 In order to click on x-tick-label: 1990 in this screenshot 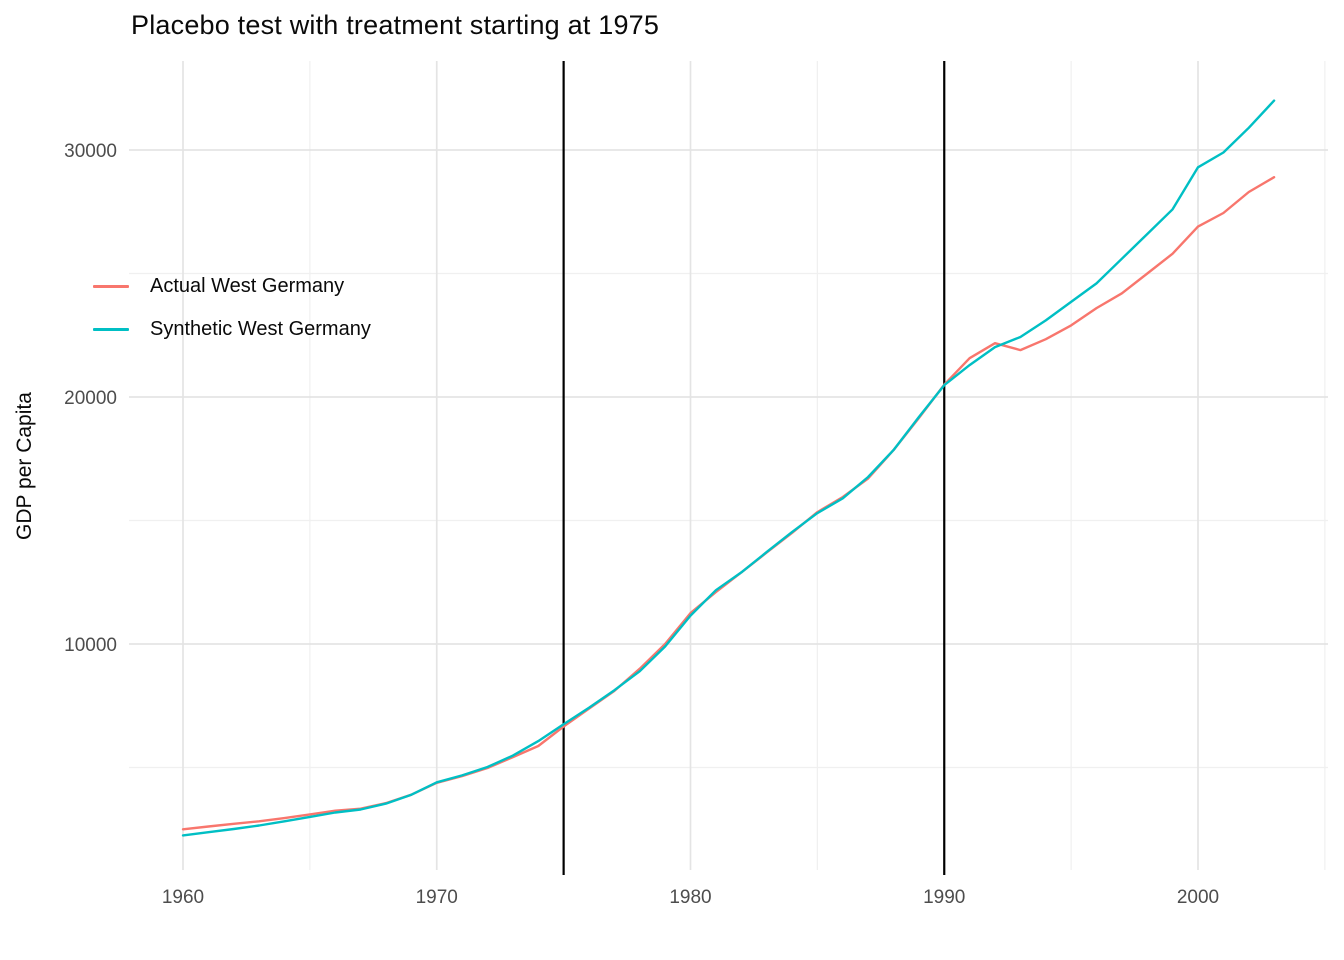, I will do `click(944, 897)`.